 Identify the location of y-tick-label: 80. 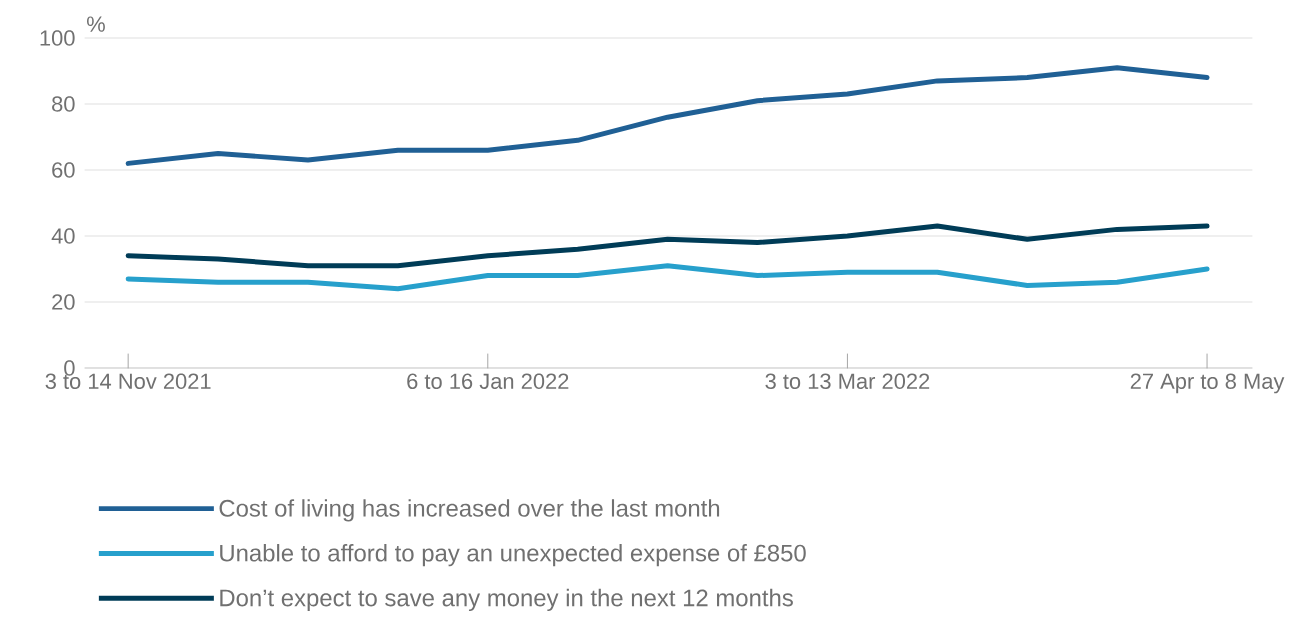
(63, 104).